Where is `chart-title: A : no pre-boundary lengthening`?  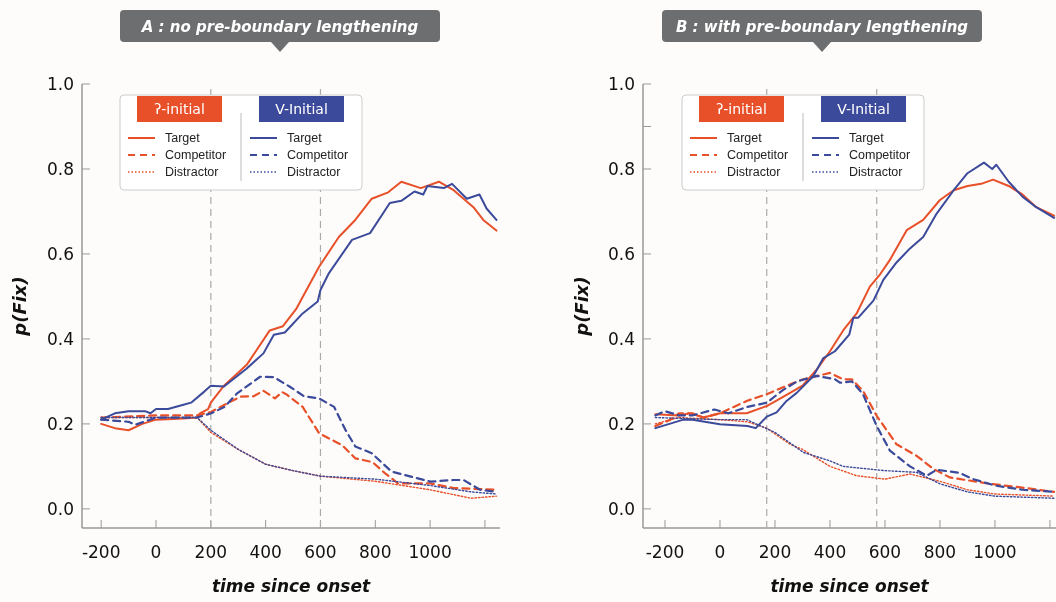
chart-title: A : no pre-boundary lengthening is located at coordinates (279, 27).